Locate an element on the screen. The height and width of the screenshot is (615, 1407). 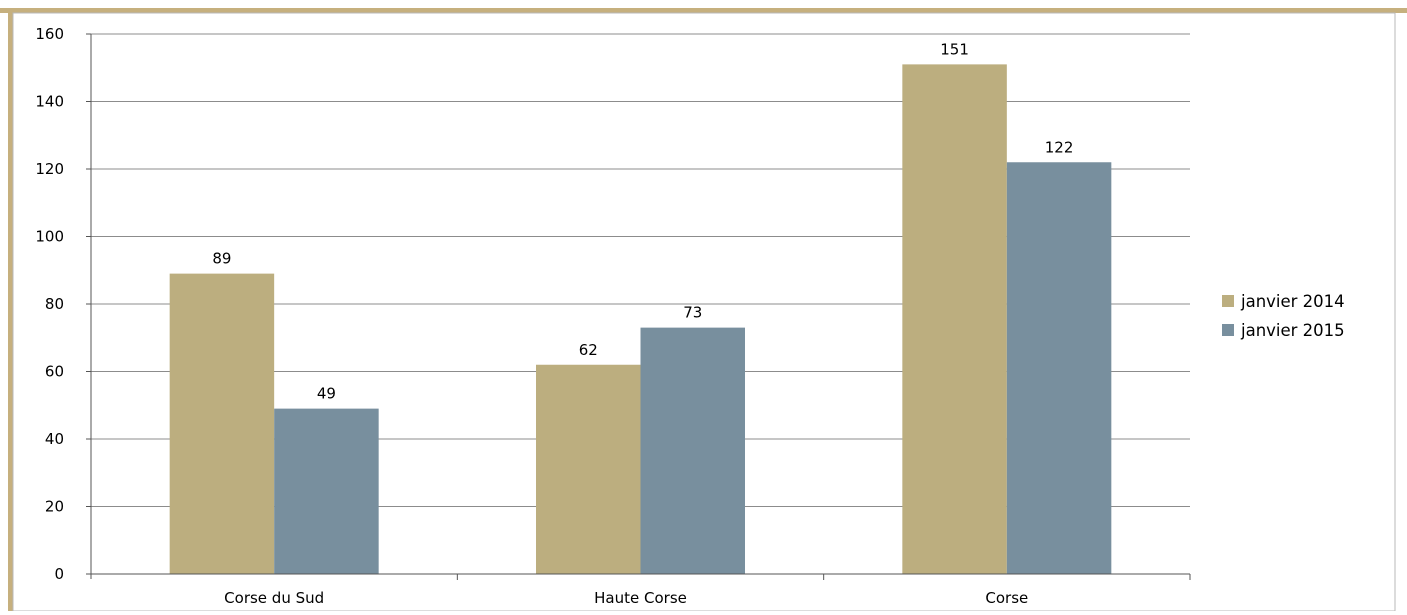
frame-top-border is located at coordinates (703, 10).